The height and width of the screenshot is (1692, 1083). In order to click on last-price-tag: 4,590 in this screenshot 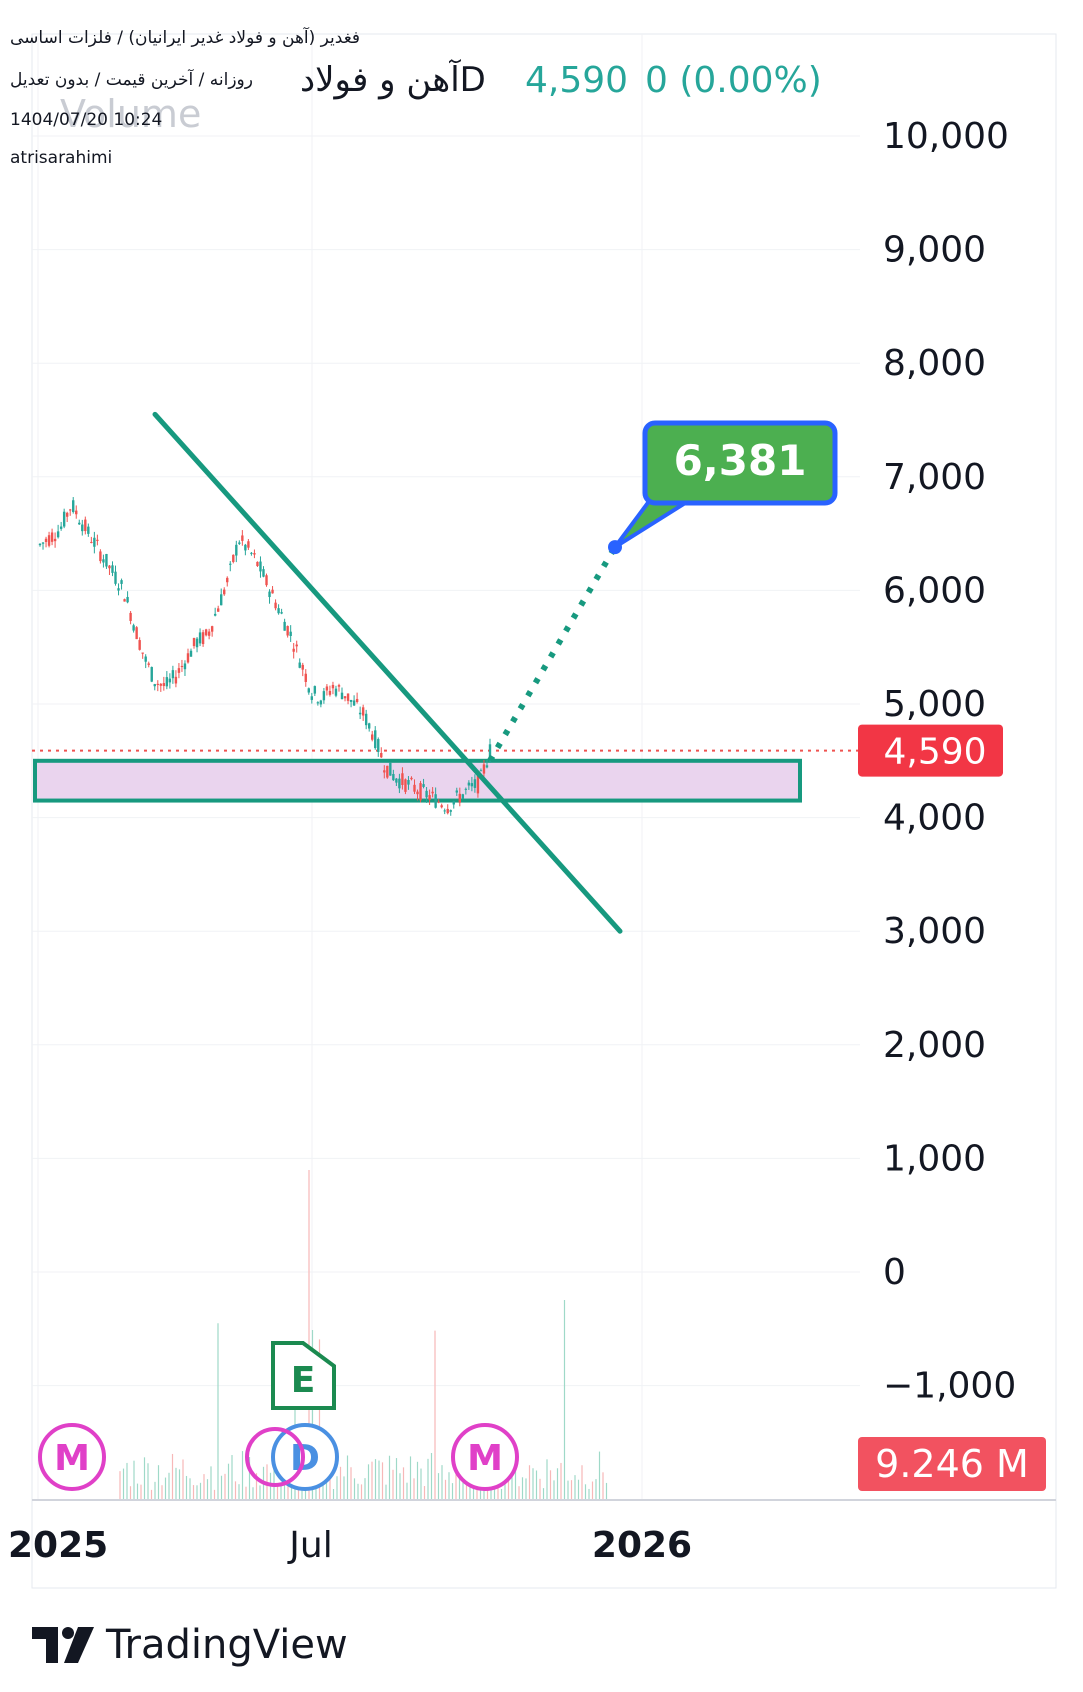, I will do `click(930, 750)`.